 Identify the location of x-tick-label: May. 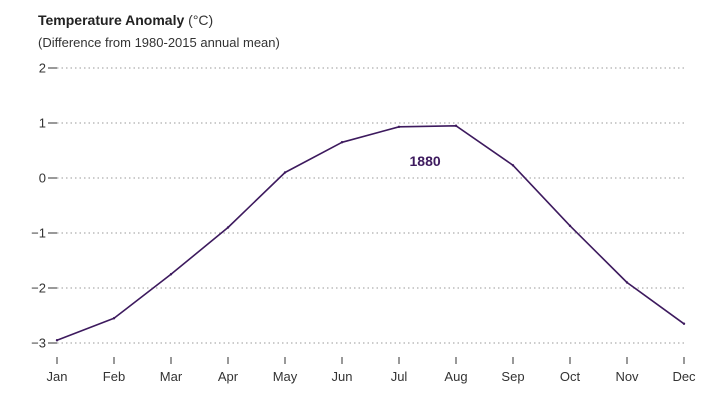
(285, 376).